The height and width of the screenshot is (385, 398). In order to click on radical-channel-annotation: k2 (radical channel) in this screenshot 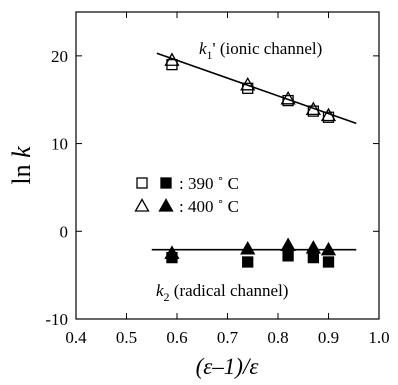, I will do `click(222, 292)`.